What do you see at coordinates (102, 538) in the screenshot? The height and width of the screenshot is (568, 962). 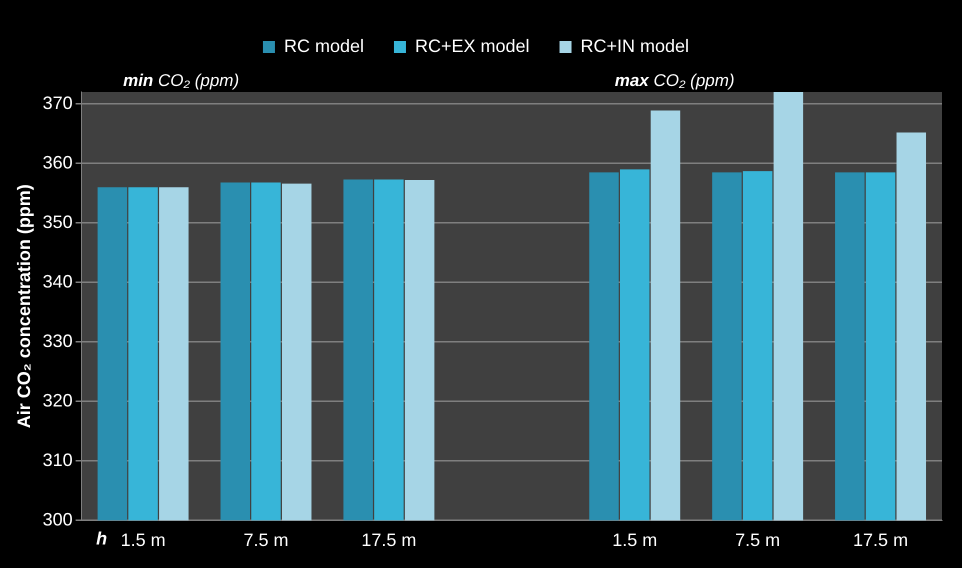 I see `text: h` at bounding box center [102, 538].